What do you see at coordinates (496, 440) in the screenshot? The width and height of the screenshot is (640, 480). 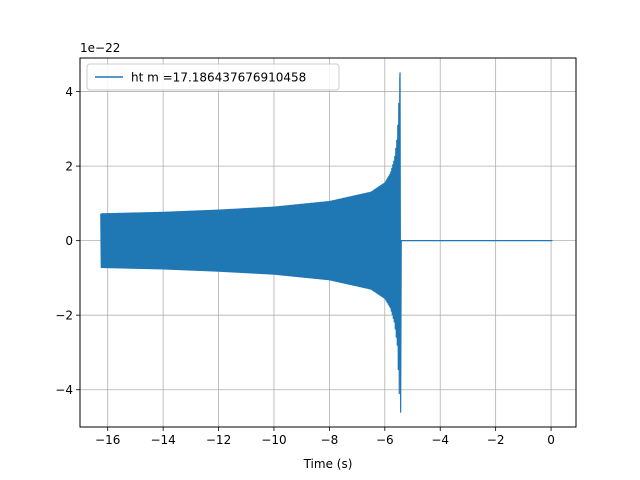 I see `x-tick-label: −2` at bounding box center [496, 440].